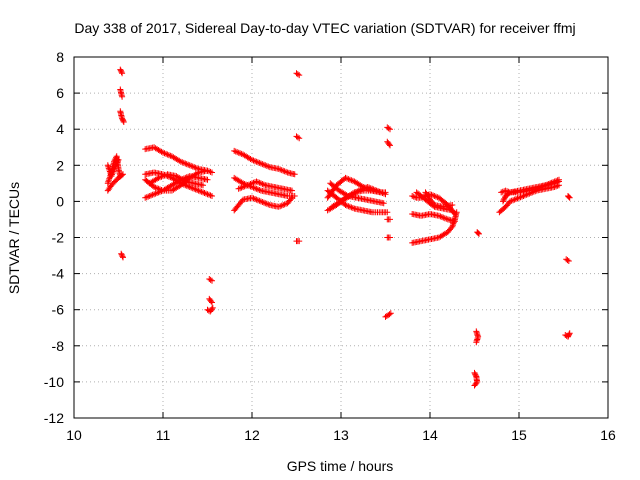  Describe the element at coordinates (60, 165) in the screenshot. I see `y-tick-label: 2` at that location.